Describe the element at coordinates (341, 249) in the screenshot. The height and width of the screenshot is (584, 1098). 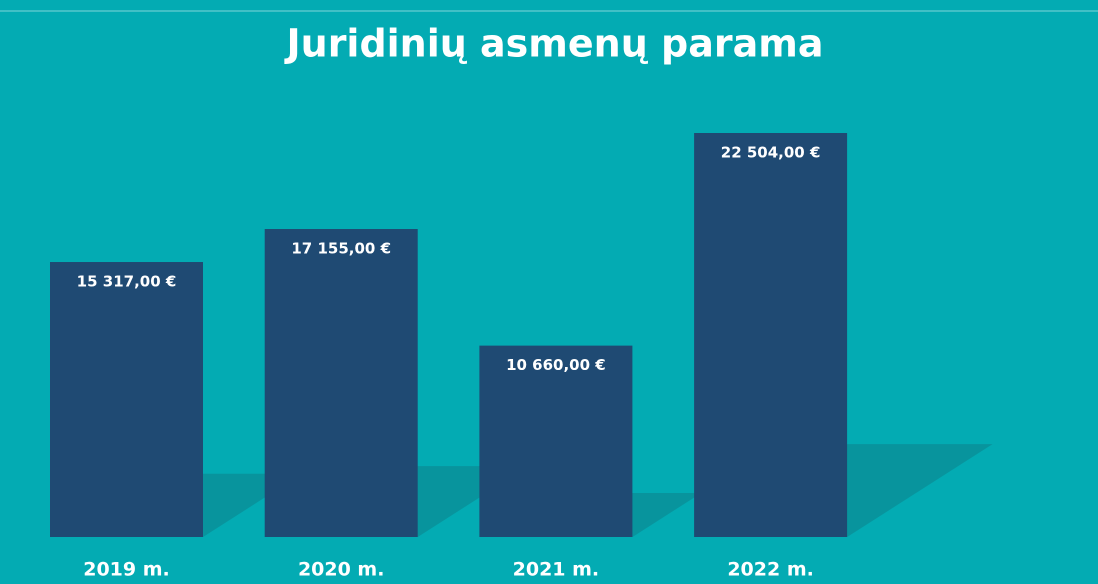
I see `value-label: 17 155,00 €` at that location.